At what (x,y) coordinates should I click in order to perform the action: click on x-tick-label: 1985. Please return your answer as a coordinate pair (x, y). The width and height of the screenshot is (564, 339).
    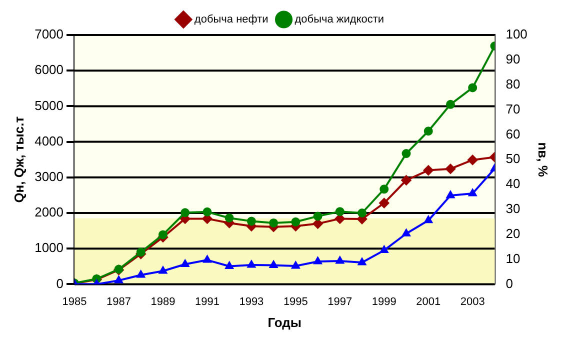
    Looking at the image, I should click on (74, 302).